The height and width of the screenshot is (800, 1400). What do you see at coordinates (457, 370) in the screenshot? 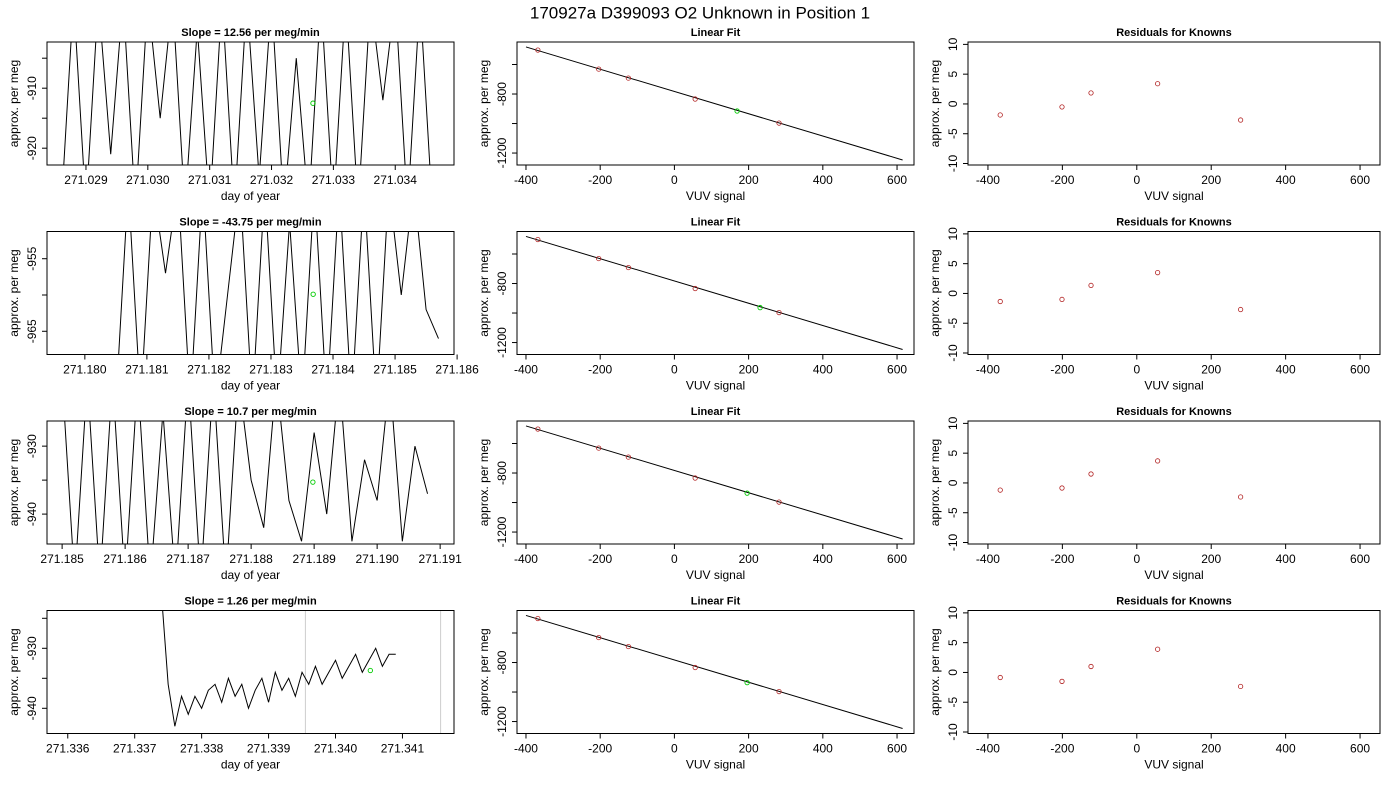
I see `x-tick-label: 271.186` at bounding box center [457, 370].